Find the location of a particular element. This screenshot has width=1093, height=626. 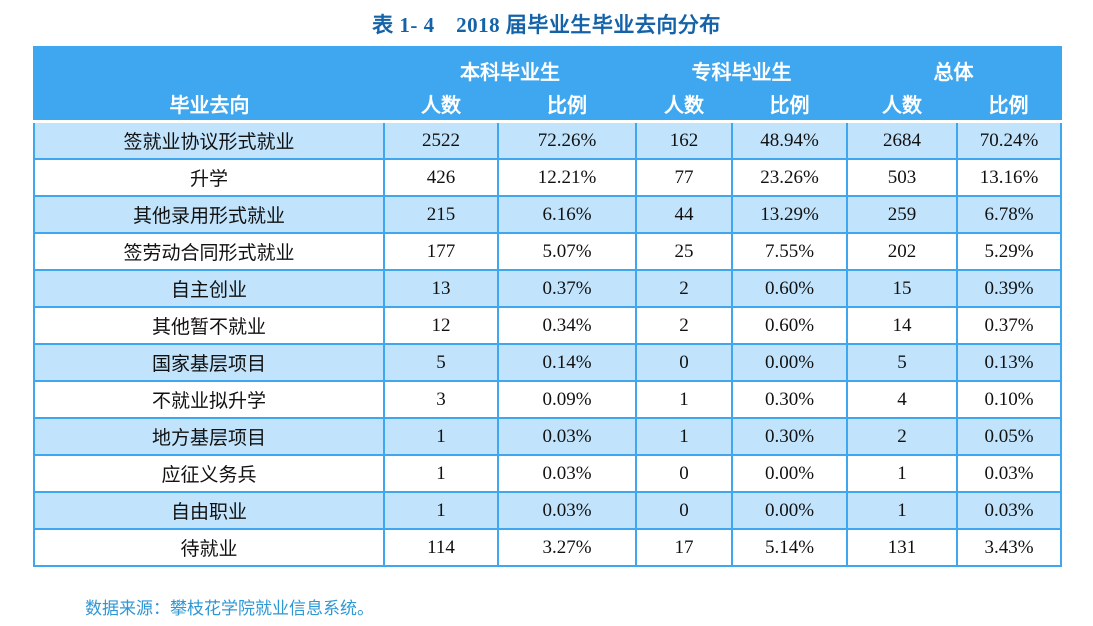

cell-value: 25 is located at coordinates (684, 251).